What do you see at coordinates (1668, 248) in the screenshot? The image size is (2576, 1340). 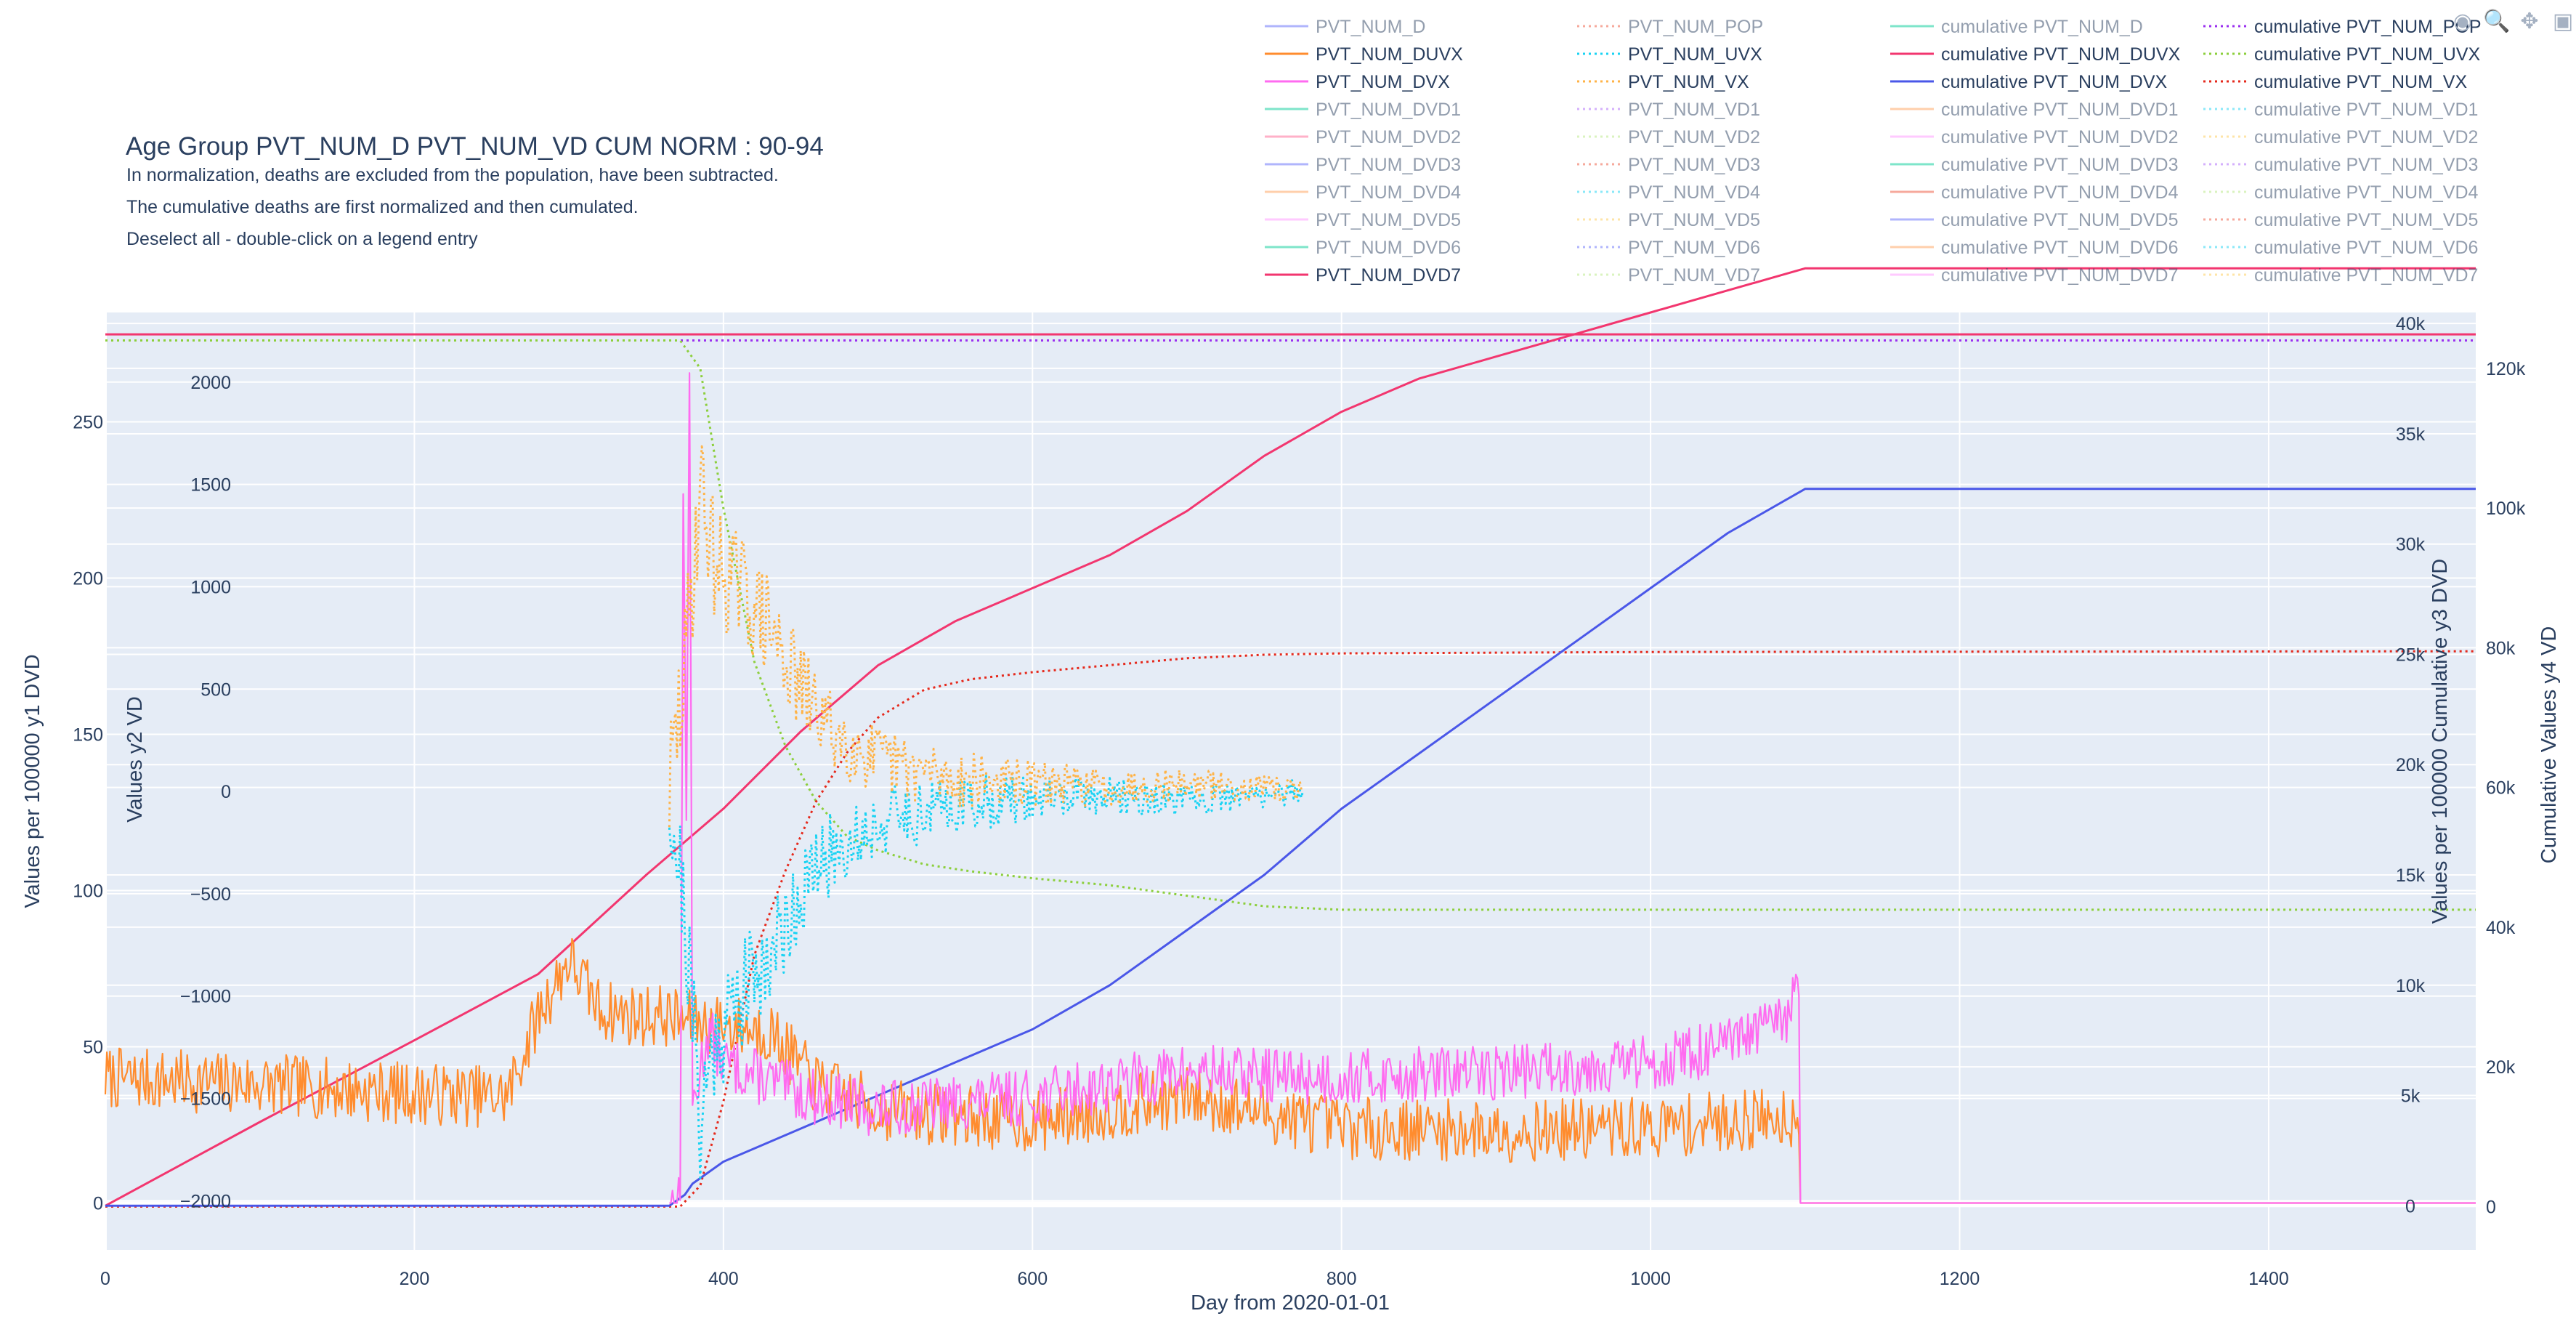 I see `legend-item: PVT_NUM_VD6` at bounding box center [1668, 248].